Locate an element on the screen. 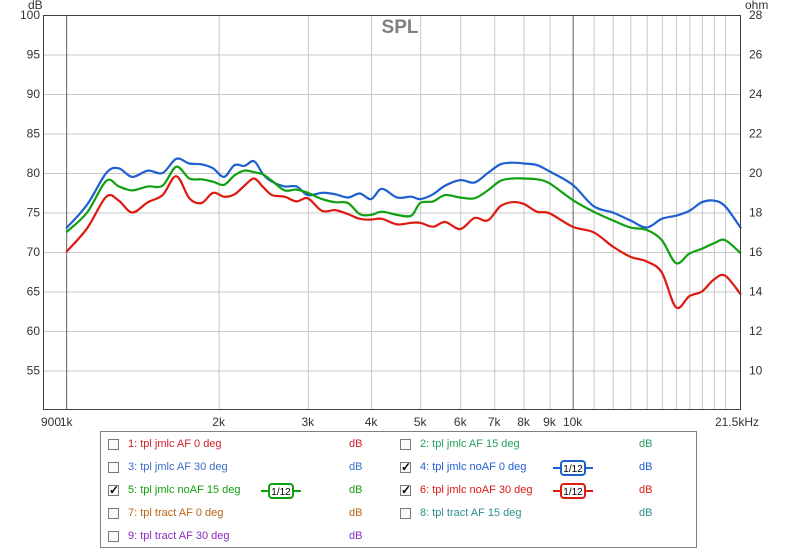 The image size is (800, 550). legend-item-8: 8: tpl tract AF 15 deg dB is located at coordinates (538, 514).